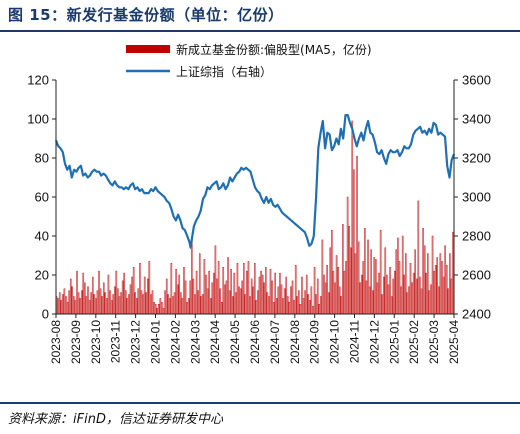 Image resolution: width=520 pixels, height=434 pixels. What do you see at coordinates (434, 342) in the screenshot?
I see `x-tick-label: 2025-03` at bounding box center [434, 342].